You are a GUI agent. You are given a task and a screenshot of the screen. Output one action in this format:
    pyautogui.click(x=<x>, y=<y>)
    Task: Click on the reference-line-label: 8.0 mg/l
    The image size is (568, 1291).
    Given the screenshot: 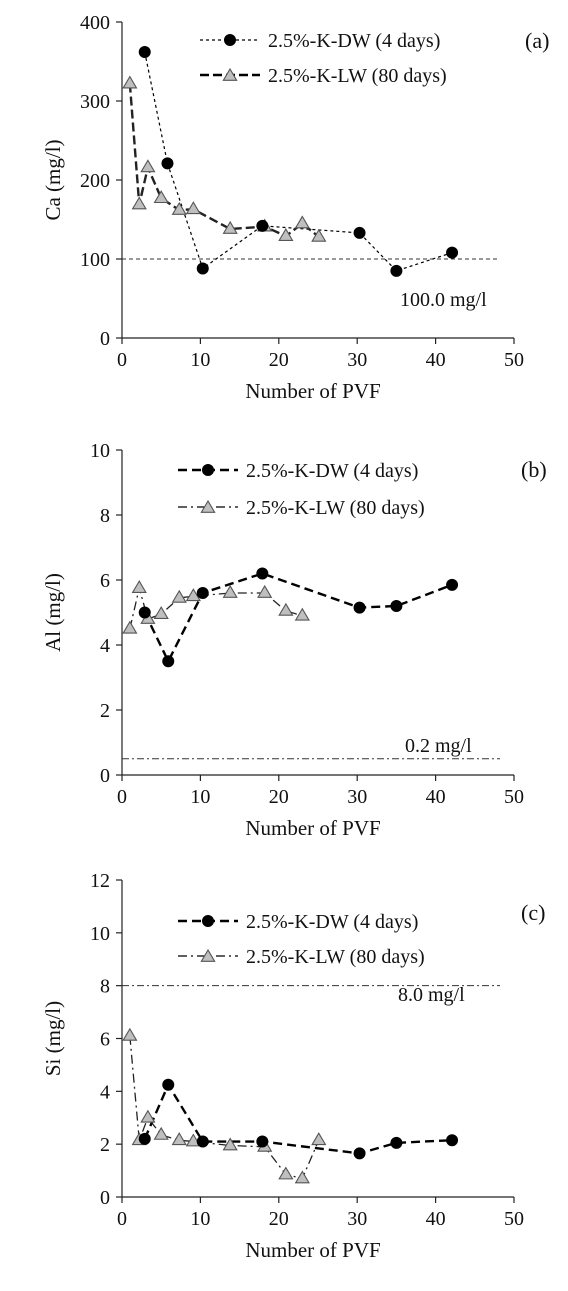 What is the action you would take?
    pyautogui.click(x=431, y=995)
    